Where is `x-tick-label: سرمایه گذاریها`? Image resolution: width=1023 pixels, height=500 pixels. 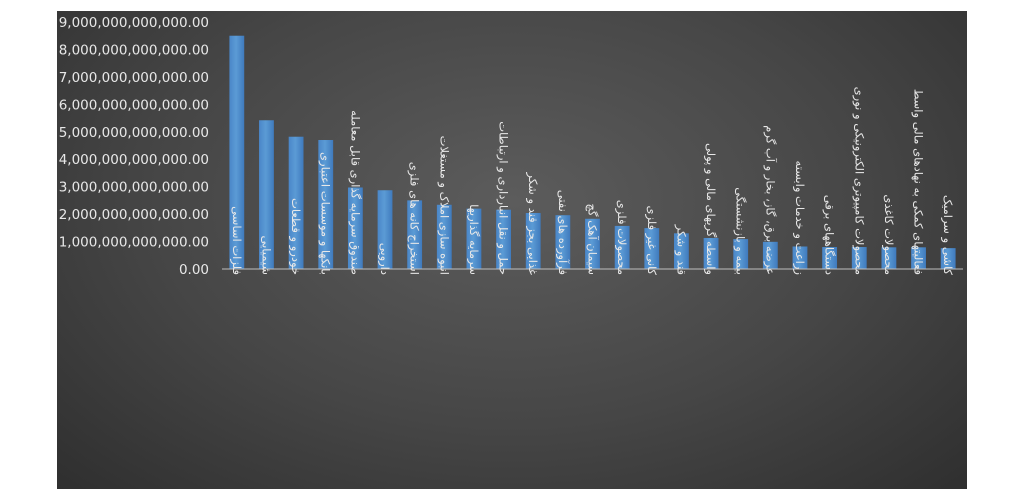 x-tick-label: سرمایه گذاریها is located at coordinates (473, 239).